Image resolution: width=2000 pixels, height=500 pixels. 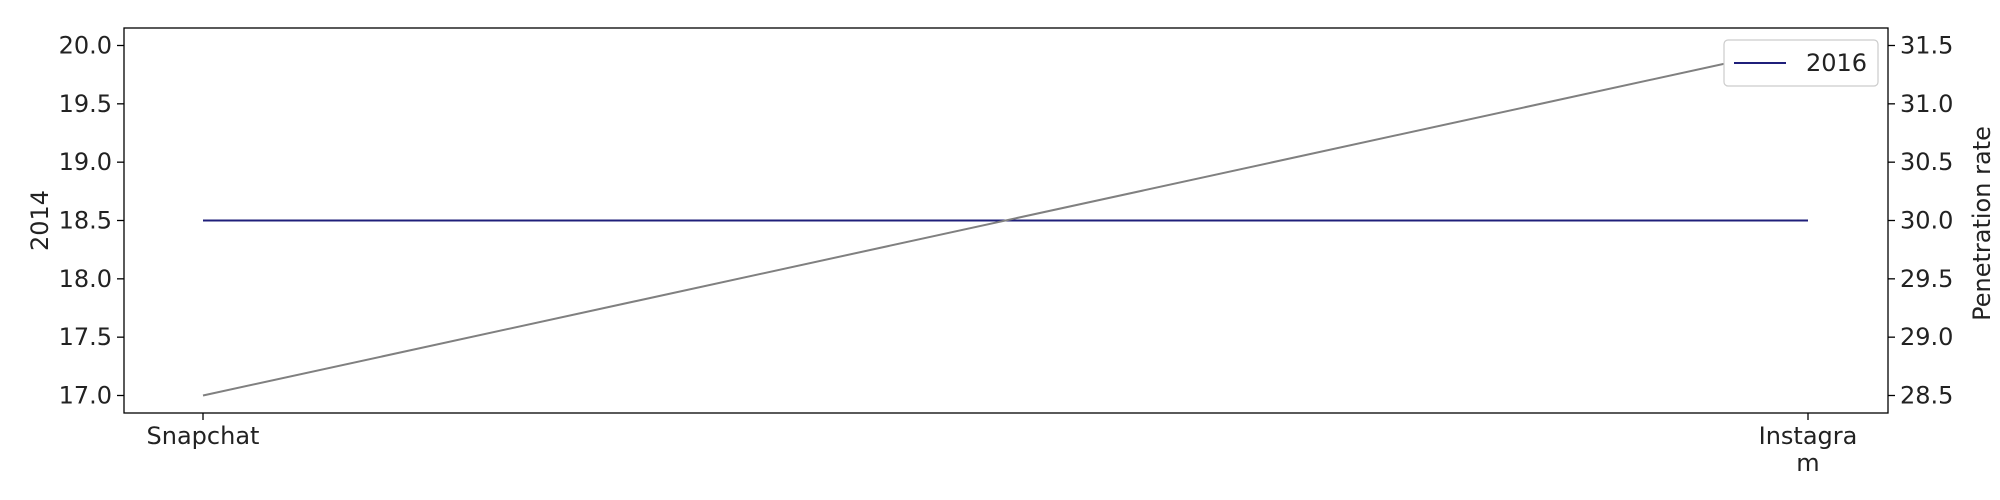 What do you see at coordinates (1982, 223) in the screenshot?
I see `right-axis-title: Penetration rate` at bounding box center [1982, 223].